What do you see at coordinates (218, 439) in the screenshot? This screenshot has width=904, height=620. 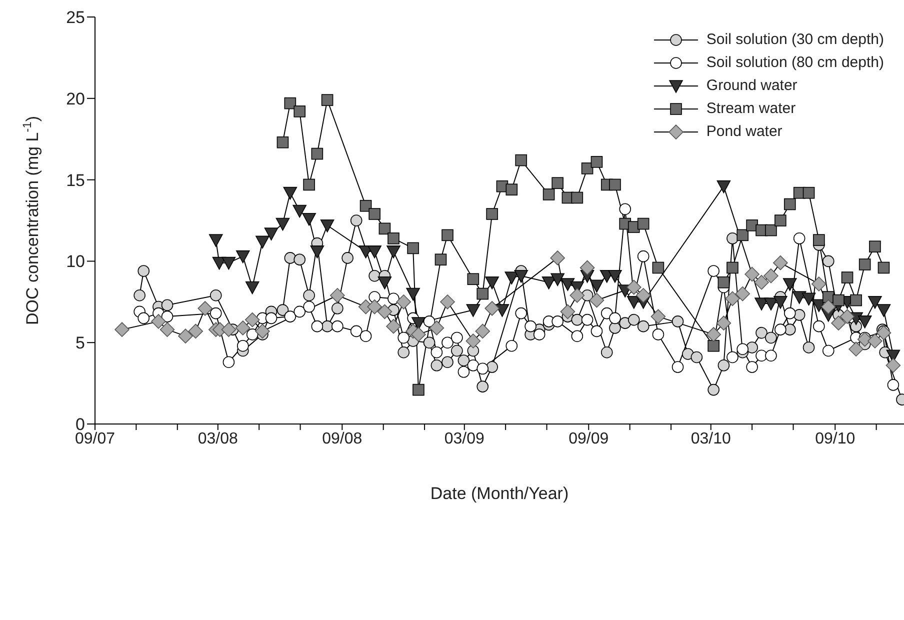 I see `x-tick-label: 03/08` at bounding box center [218, 439].